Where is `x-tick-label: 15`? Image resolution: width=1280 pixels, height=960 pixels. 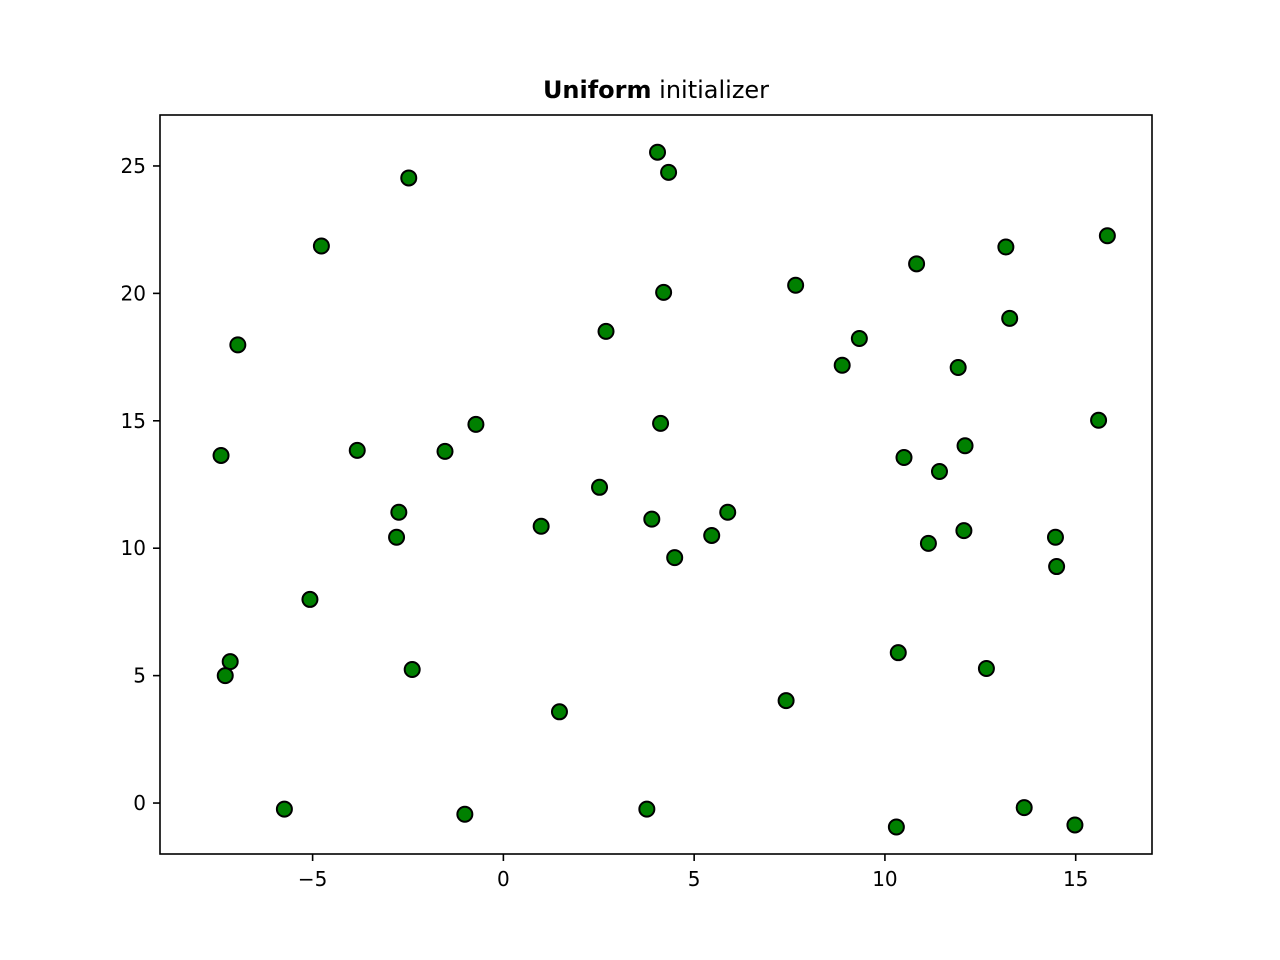
x-tick-label: 15 is located at coordinates (1075, 879).